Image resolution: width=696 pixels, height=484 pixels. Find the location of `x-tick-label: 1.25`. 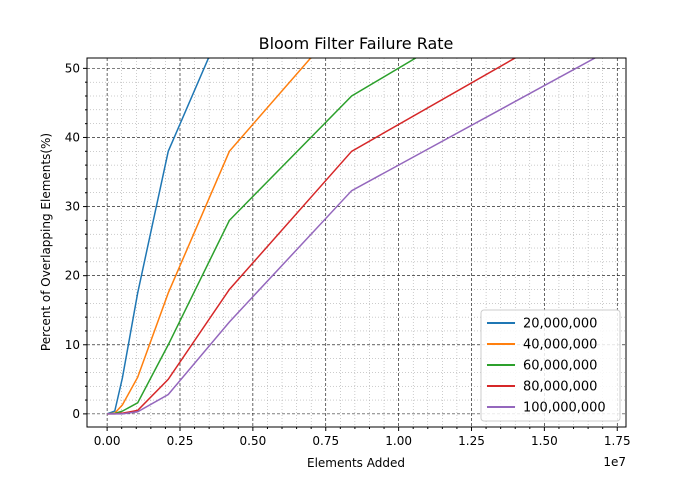

x-tick-label: 1.25 is located at coordinates (471, 441).